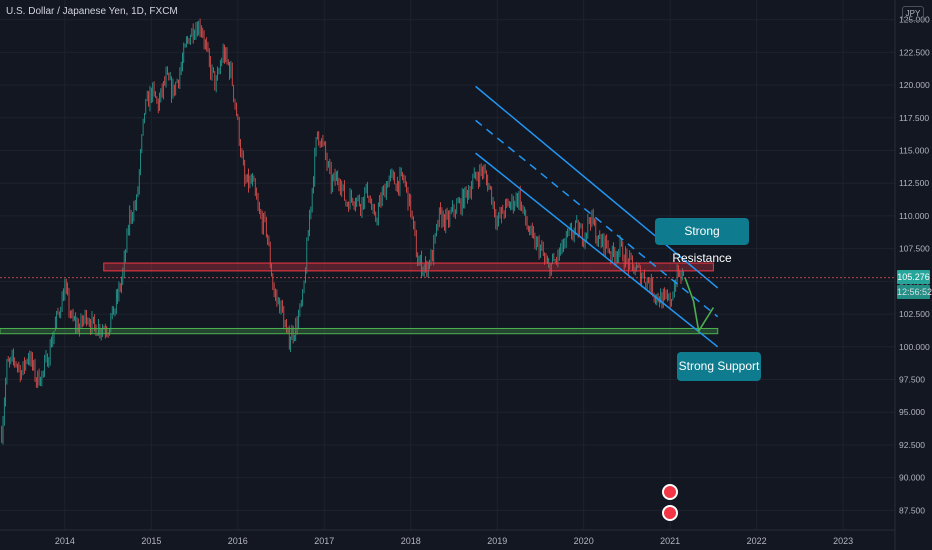 This screenshot has height=550, width=932. I want to click on time-tick-label: 2019, so click(497, 541).